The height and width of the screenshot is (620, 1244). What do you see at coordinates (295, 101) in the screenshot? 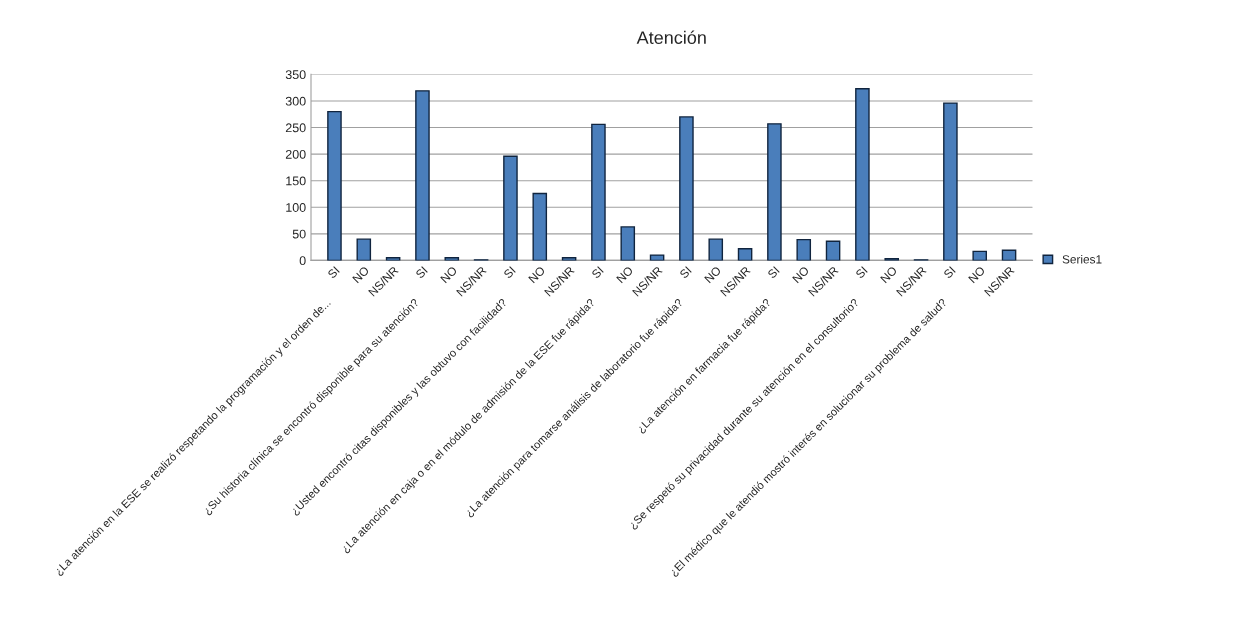
I see `y-tick-label: 300` at bounding box center [295, 101].